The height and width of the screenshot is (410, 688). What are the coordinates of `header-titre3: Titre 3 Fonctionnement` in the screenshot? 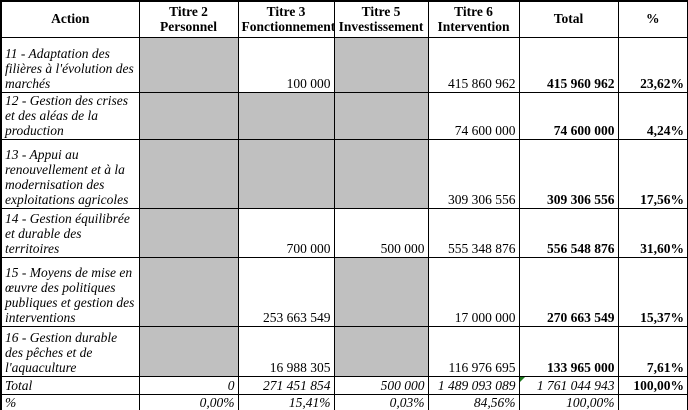 It's located at (286, 19).